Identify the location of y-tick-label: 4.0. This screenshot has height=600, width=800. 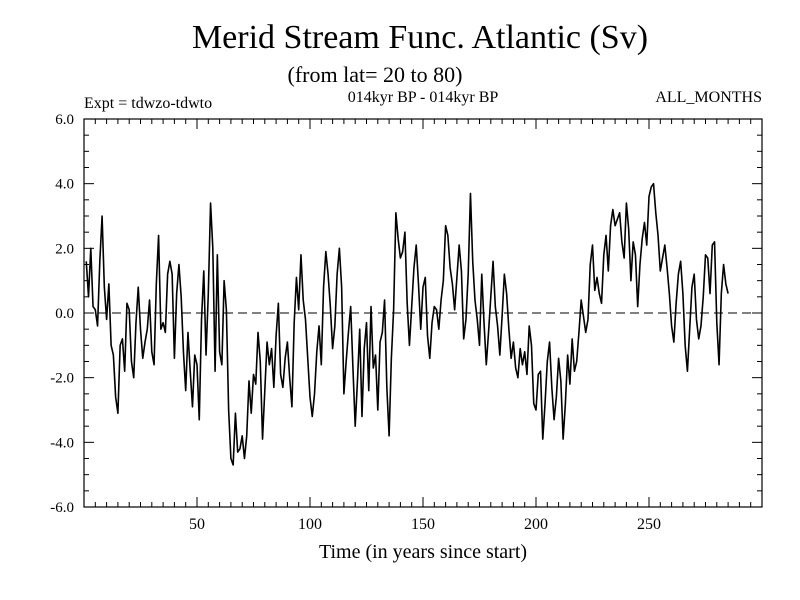
(64, 185).